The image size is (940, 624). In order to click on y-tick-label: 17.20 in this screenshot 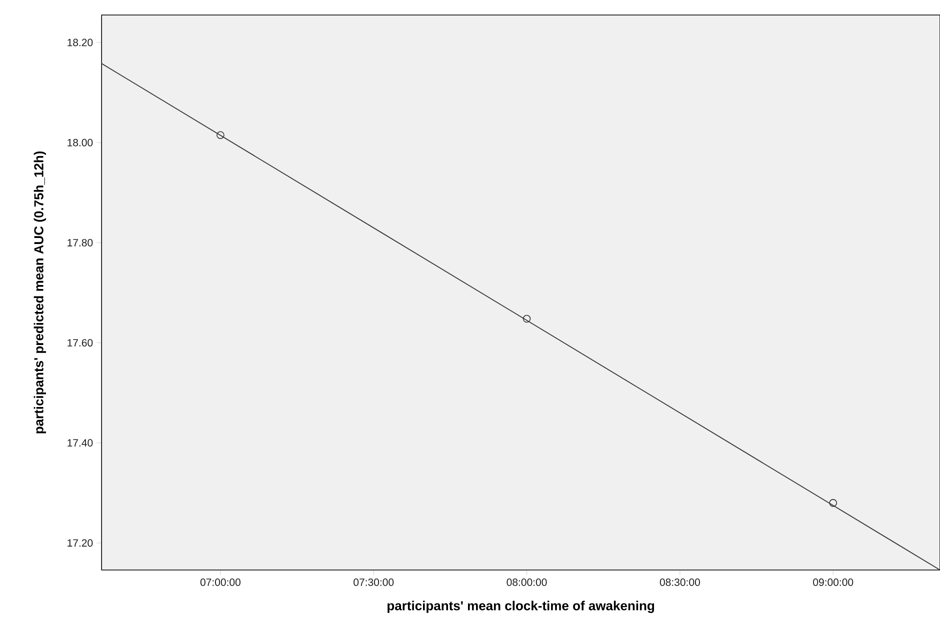, I will do `click(80, 543)`.